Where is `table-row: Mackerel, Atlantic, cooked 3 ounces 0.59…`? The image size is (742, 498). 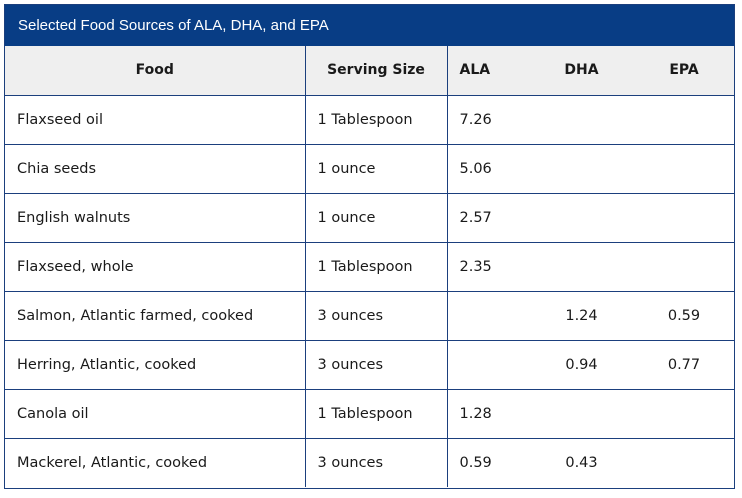 table-row: Mackerel, Atlantic, cooked 3 ounces 0.59… is located at coordinates (369, 462).